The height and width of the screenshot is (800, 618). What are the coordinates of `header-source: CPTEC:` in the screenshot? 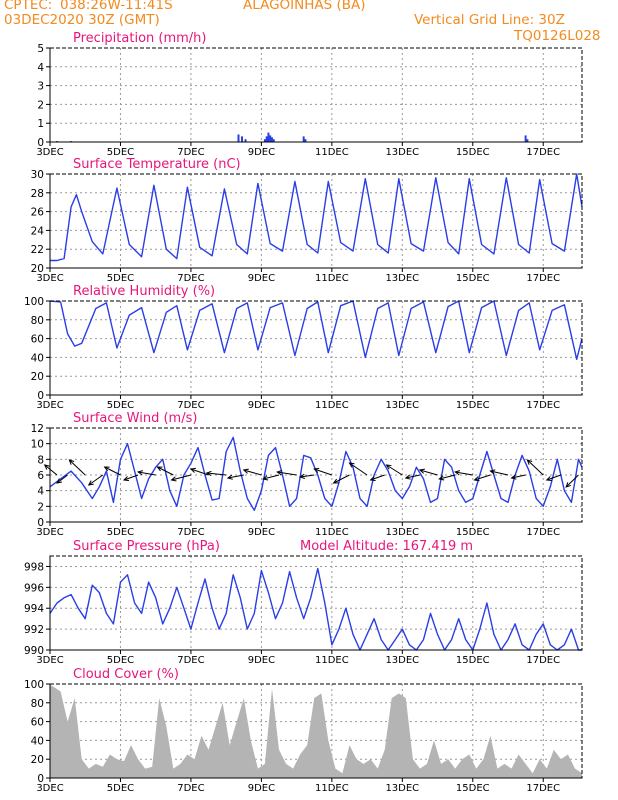 It's located at (28, 6).